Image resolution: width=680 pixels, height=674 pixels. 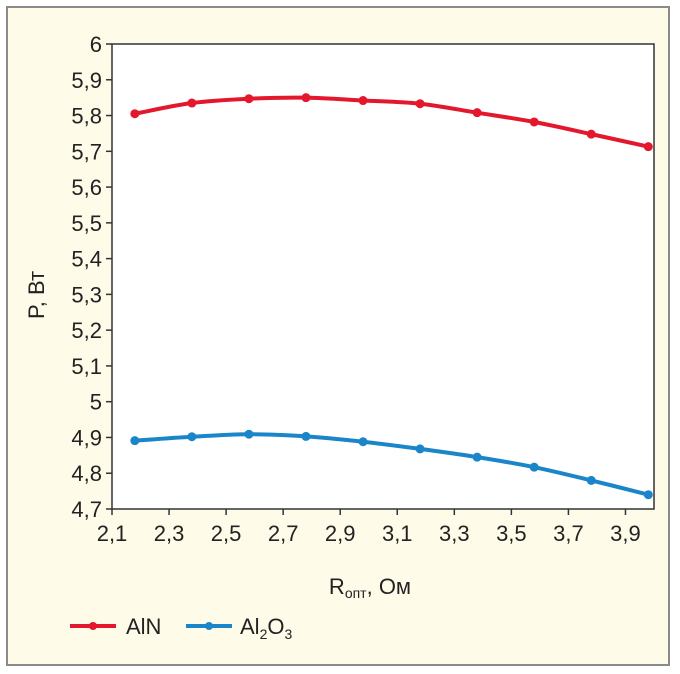 What do you see at coordinates (86, 223) in the screenshot?
I see `y-tick-label: 5,5` at bounding box center [86, 223].